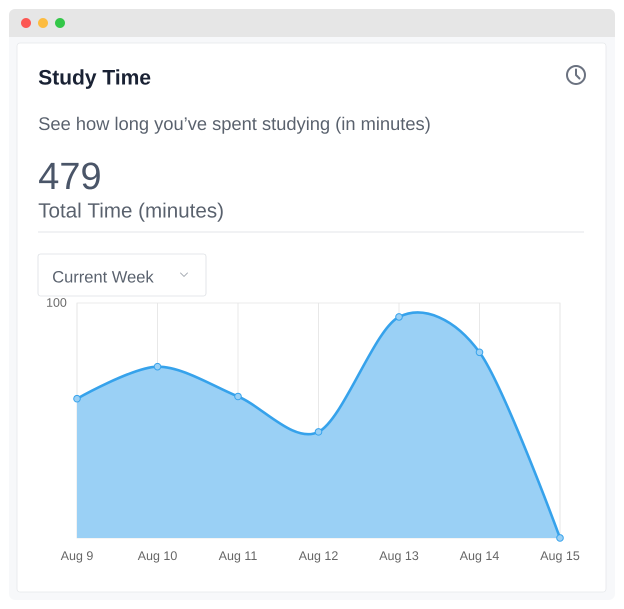 This screenshot has width=624, height=609. What do you see at coordinates (234, 125) in the screenshot?
I see `chart-subtitle: See how long you’ve spent studying (in minutes)` at bounding box center [234, 125].